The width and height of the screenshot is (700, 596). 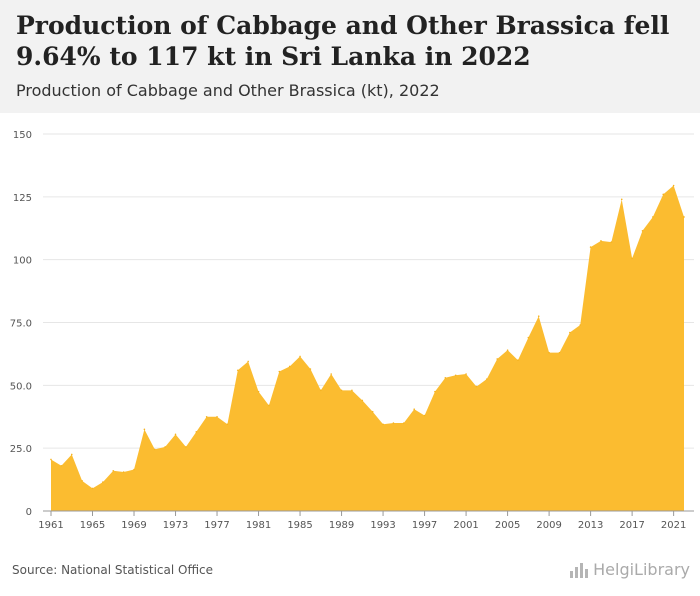 What do you see at coordinates (507, 525) in the screenshot?
I see `x-tick-label: 2005` at bounding box center [507, 525].